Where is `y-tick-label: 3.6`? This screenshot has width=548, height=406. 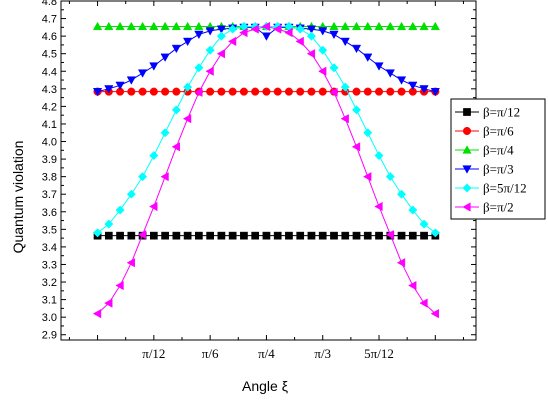 y-tick-label: 3.6 is located at coordinates (49, 213).